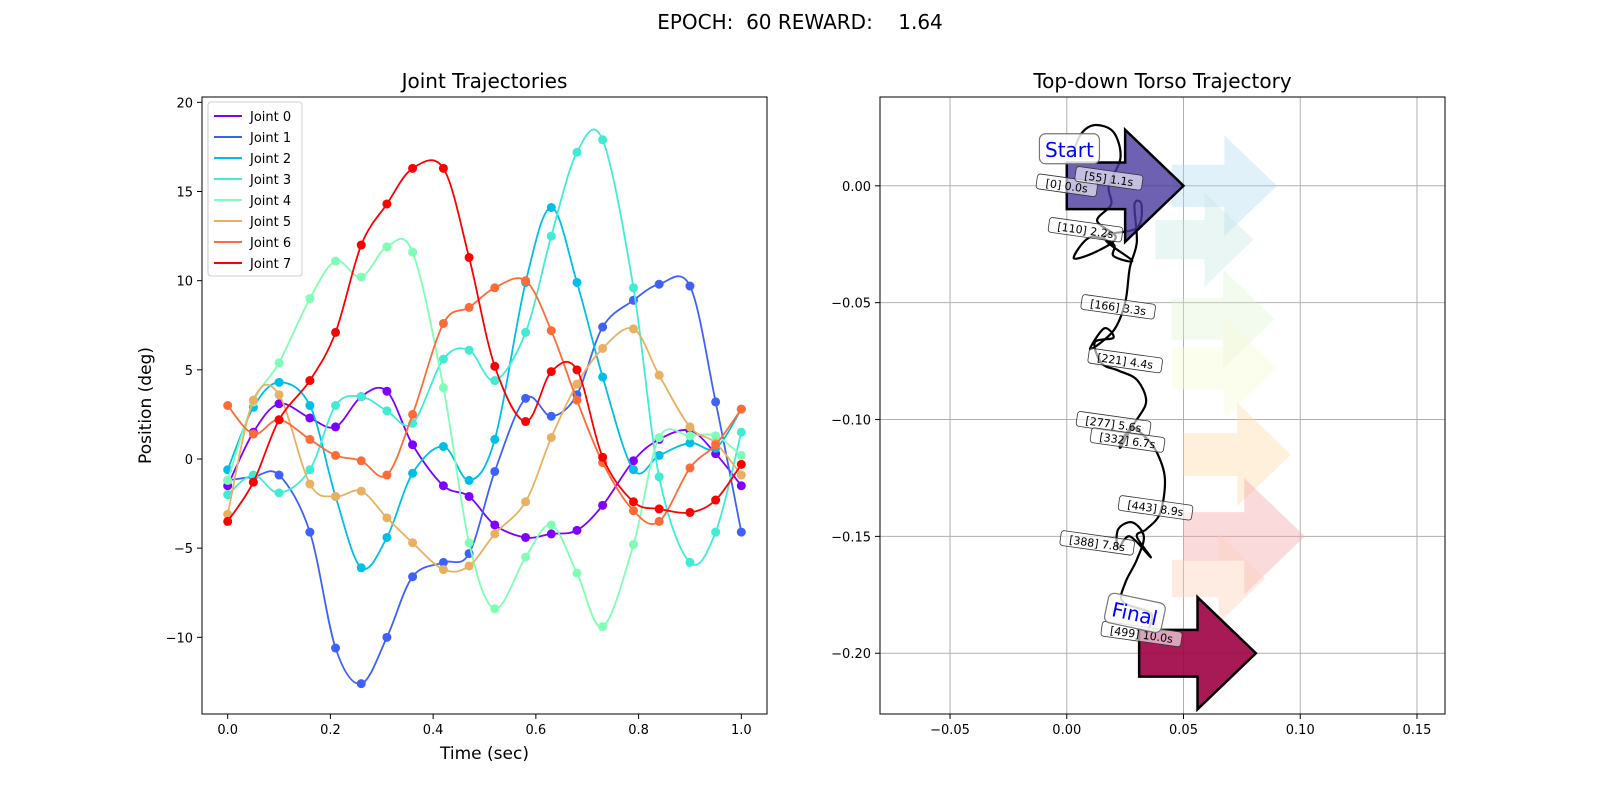  Describe the element at coordinates (638, 730) in the screenshot. I see `x-tick-label: 0.8` at that location.